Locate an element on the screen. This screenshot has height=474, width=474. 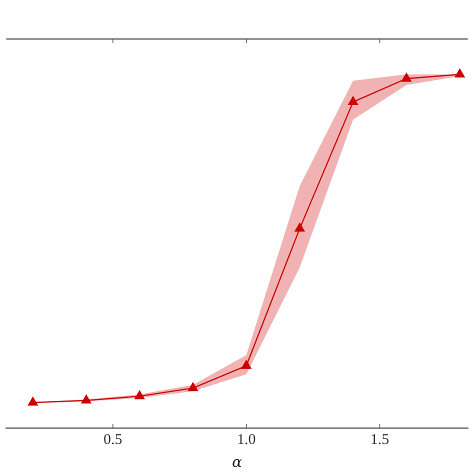
x-tick-label: 1.0 is located at coordinates (246, 440).